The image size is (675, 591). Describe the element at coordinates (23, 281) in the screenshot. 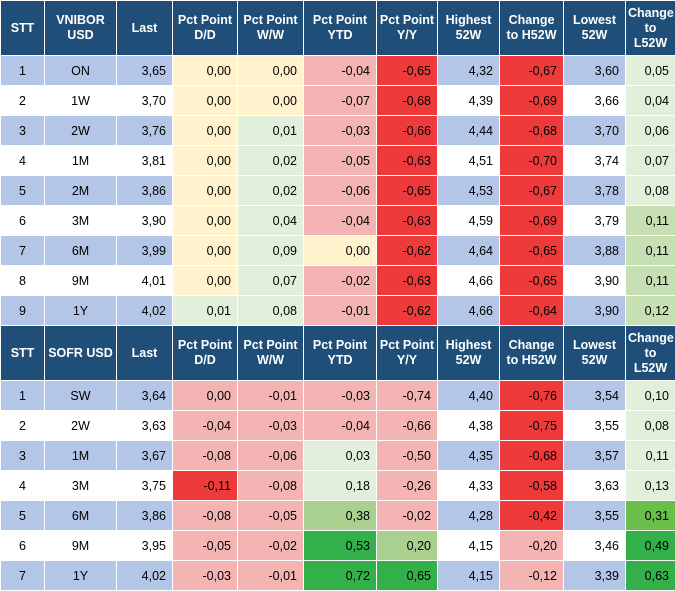

I see `cell-stt: 8` at that location.